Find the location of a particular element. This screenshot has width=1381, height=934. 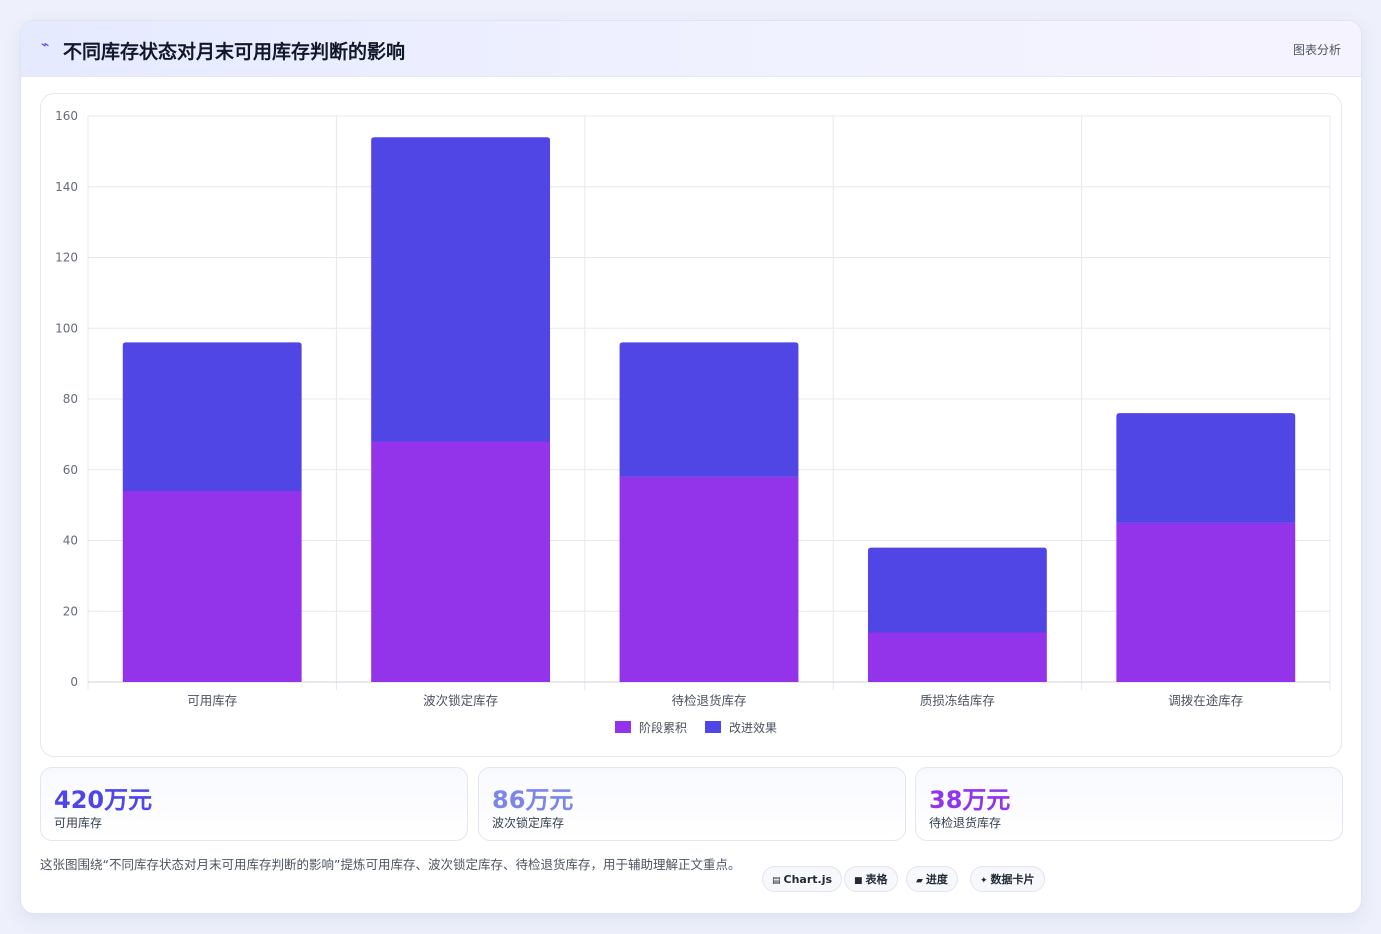

pill-data-card: ✦ 数据卡片 is located at coordinates (1007, 879).